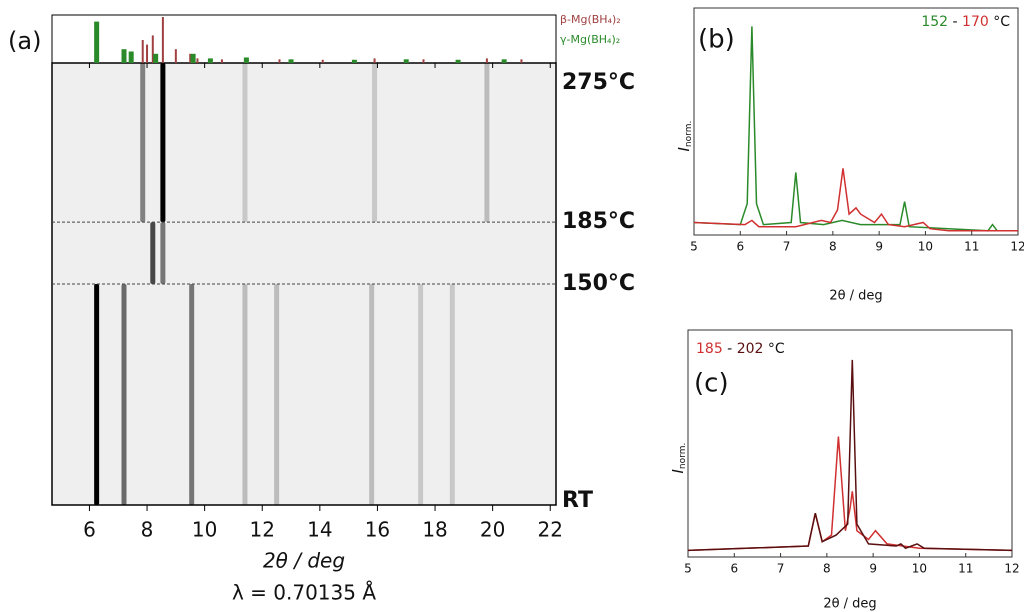 The width and height of the screenshot is (1024, 612). I want to click on title-part: 202, so click(750, 349).